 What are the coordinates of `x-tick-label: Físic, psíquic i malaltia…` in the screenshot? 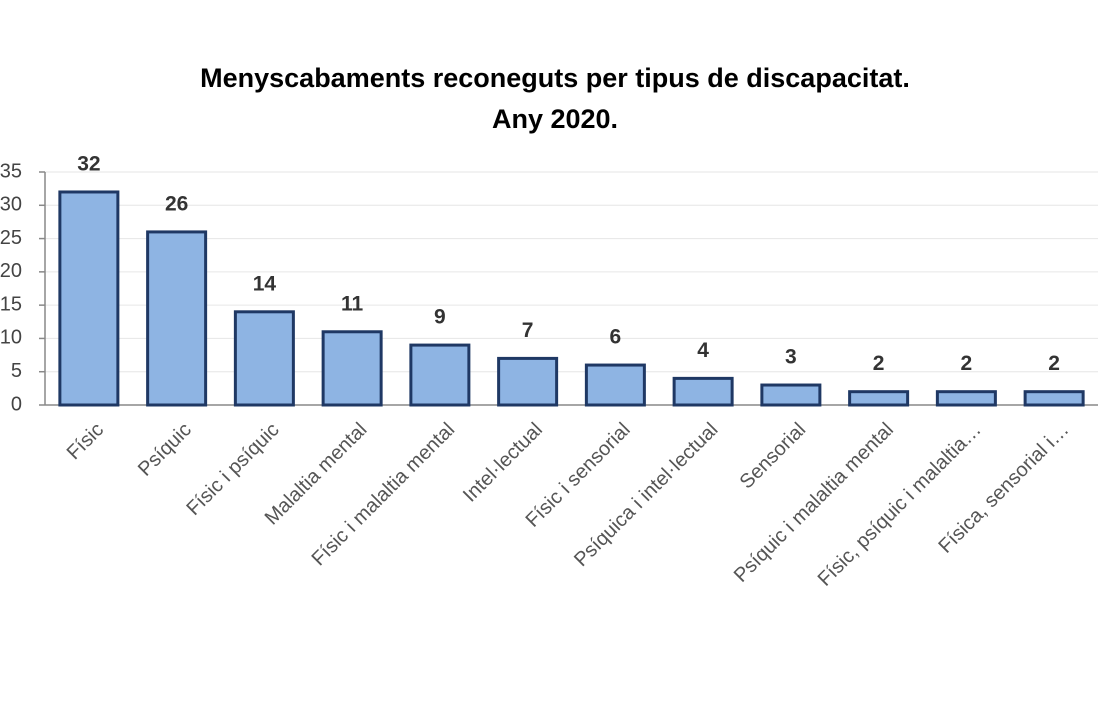 It's located at (900, 505).